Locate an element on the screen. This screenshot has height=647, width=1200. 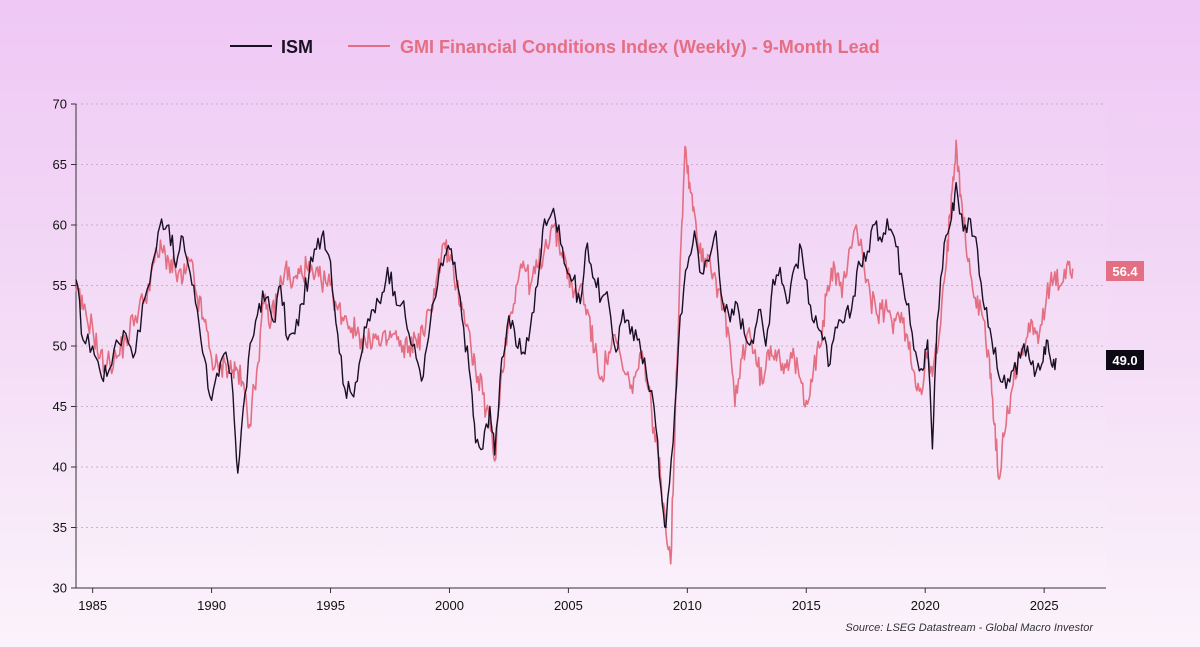
value-badge-gmi-text: 56.4 is located at coordinates (1125, 271).